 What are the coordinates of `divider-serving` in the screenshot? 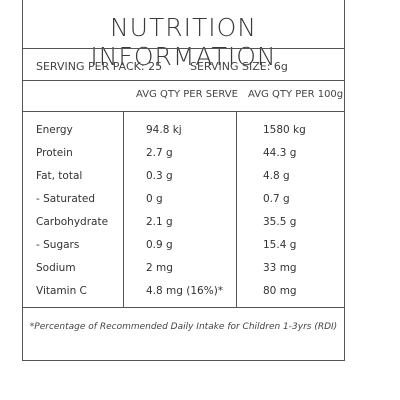 It's located at (183, 80).